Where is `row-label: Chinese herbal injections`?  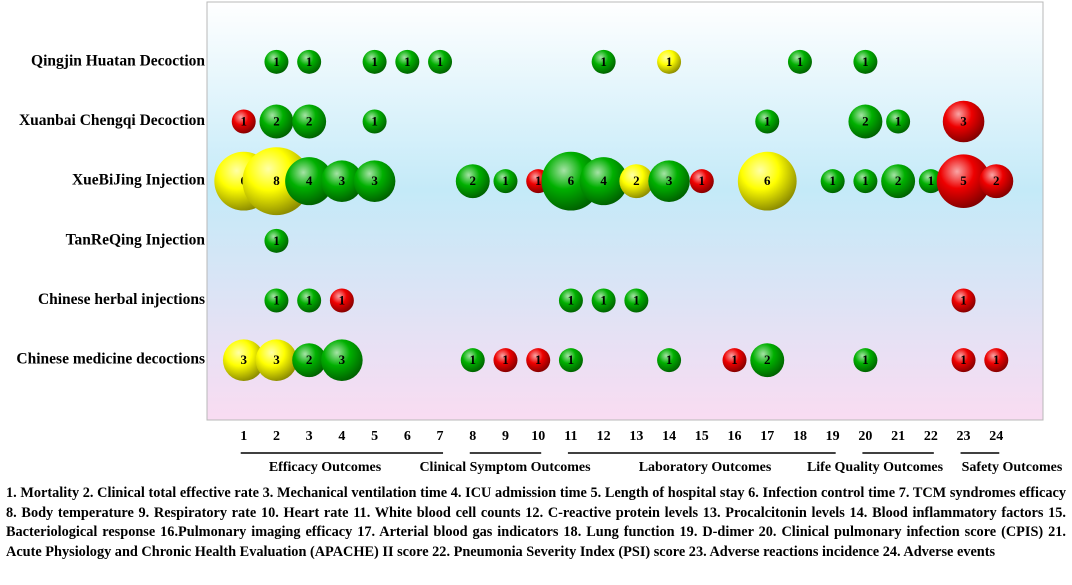 row-label: Chinese herbal injections is located at coordinates (121, 299).